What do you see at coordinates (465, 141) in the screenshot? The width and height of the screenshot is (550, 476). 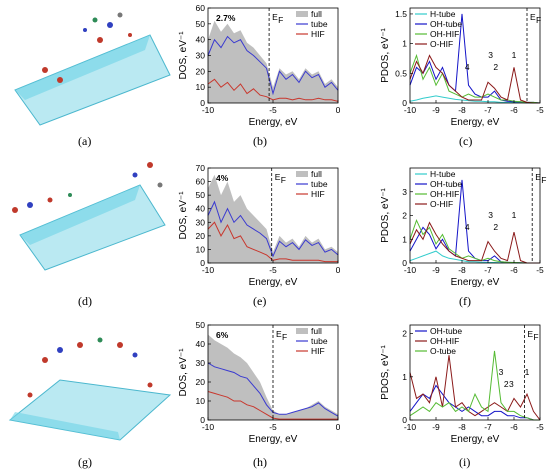 I see `panel-label-c: (c)` at bounding box center [465, 141].